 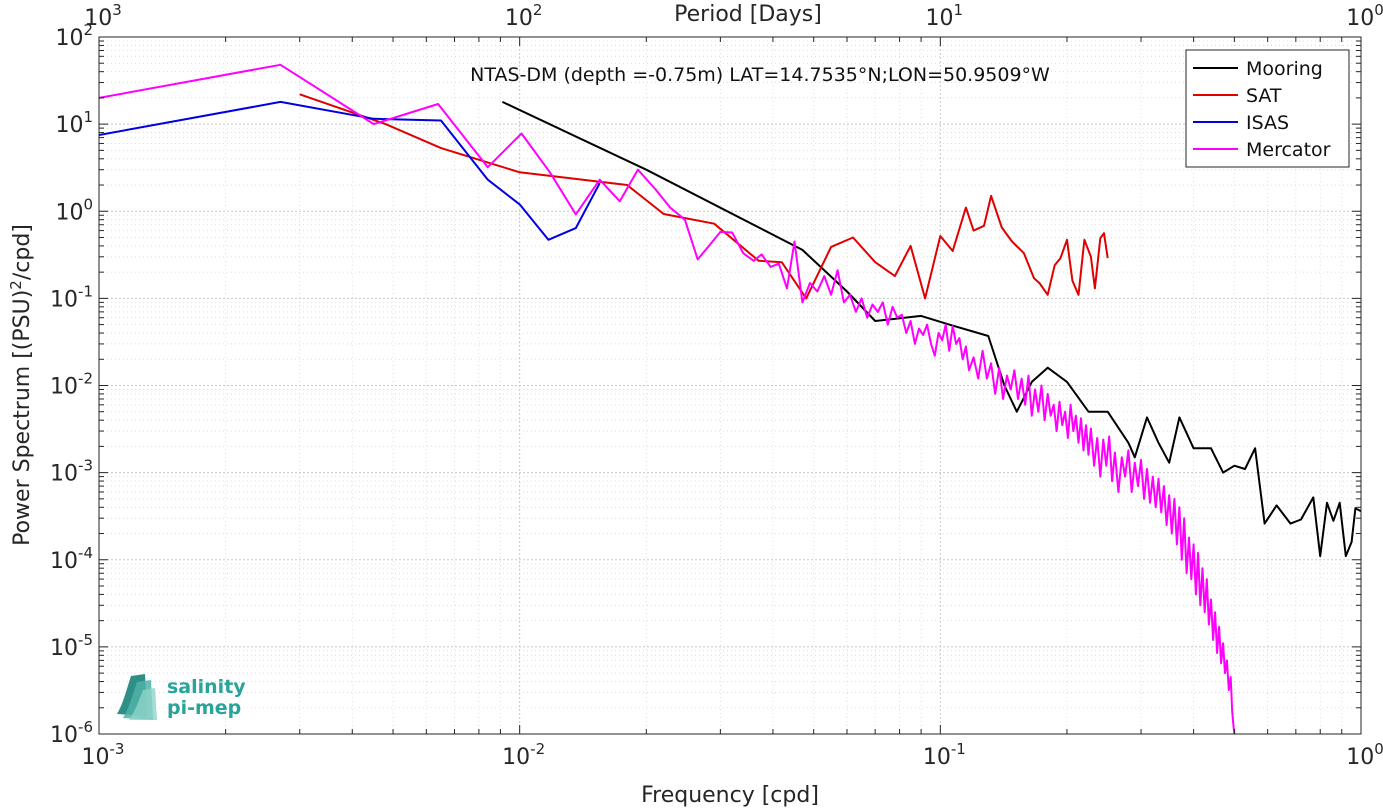 I want to click on top-tick-label: 10⁰, so click(x=1364, y=16).